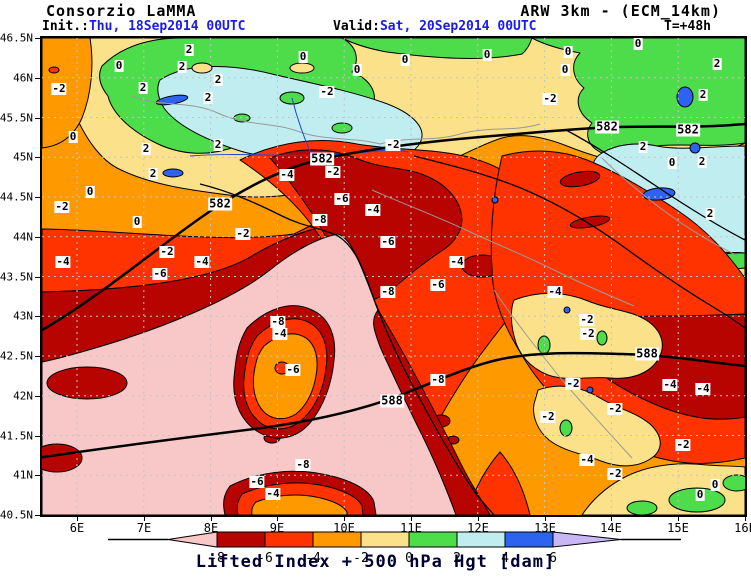 This screenshot has height=580, width=751. Describe the element at coordinates (265, 558) in the screenshot. I see `colorbar-tick-label: -6` at that location.